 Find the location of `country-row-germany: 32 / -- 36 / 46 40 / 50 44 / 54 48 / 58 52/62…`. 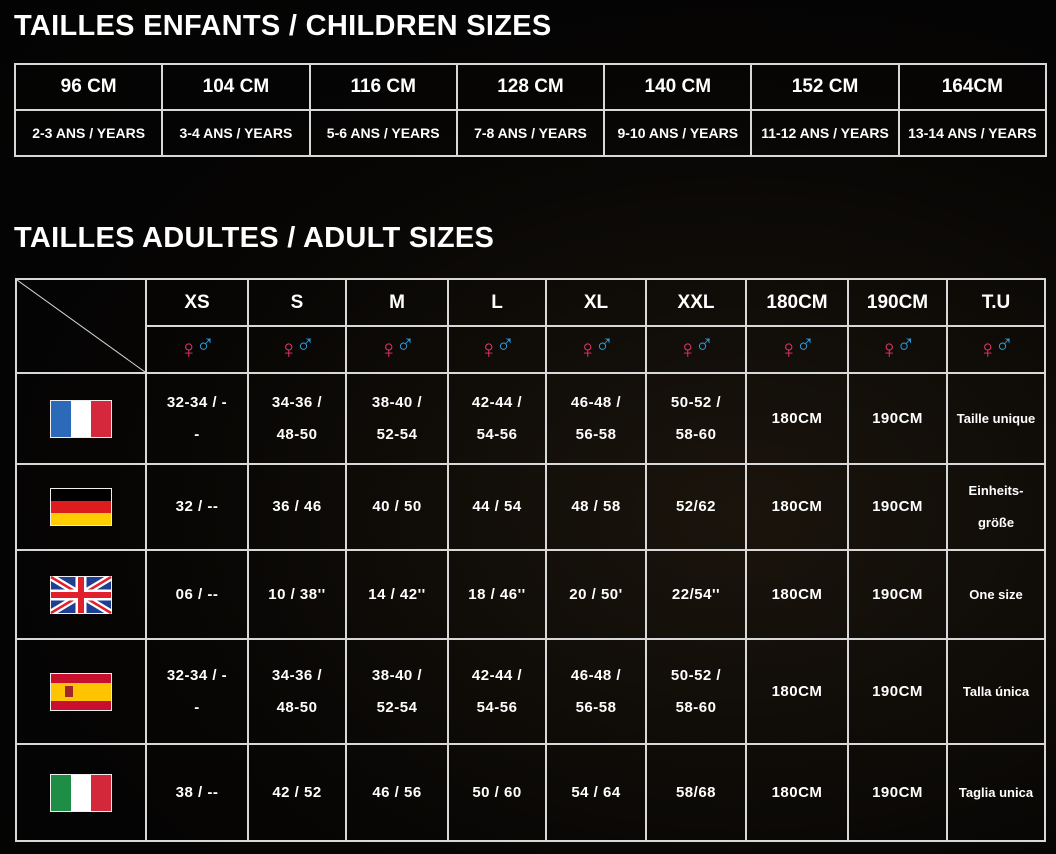

country-row-germany: 32 / -- 36 / 46 40 / 50 44 / 54 48 / 58 52/62… is located at coordinates (530, 507).